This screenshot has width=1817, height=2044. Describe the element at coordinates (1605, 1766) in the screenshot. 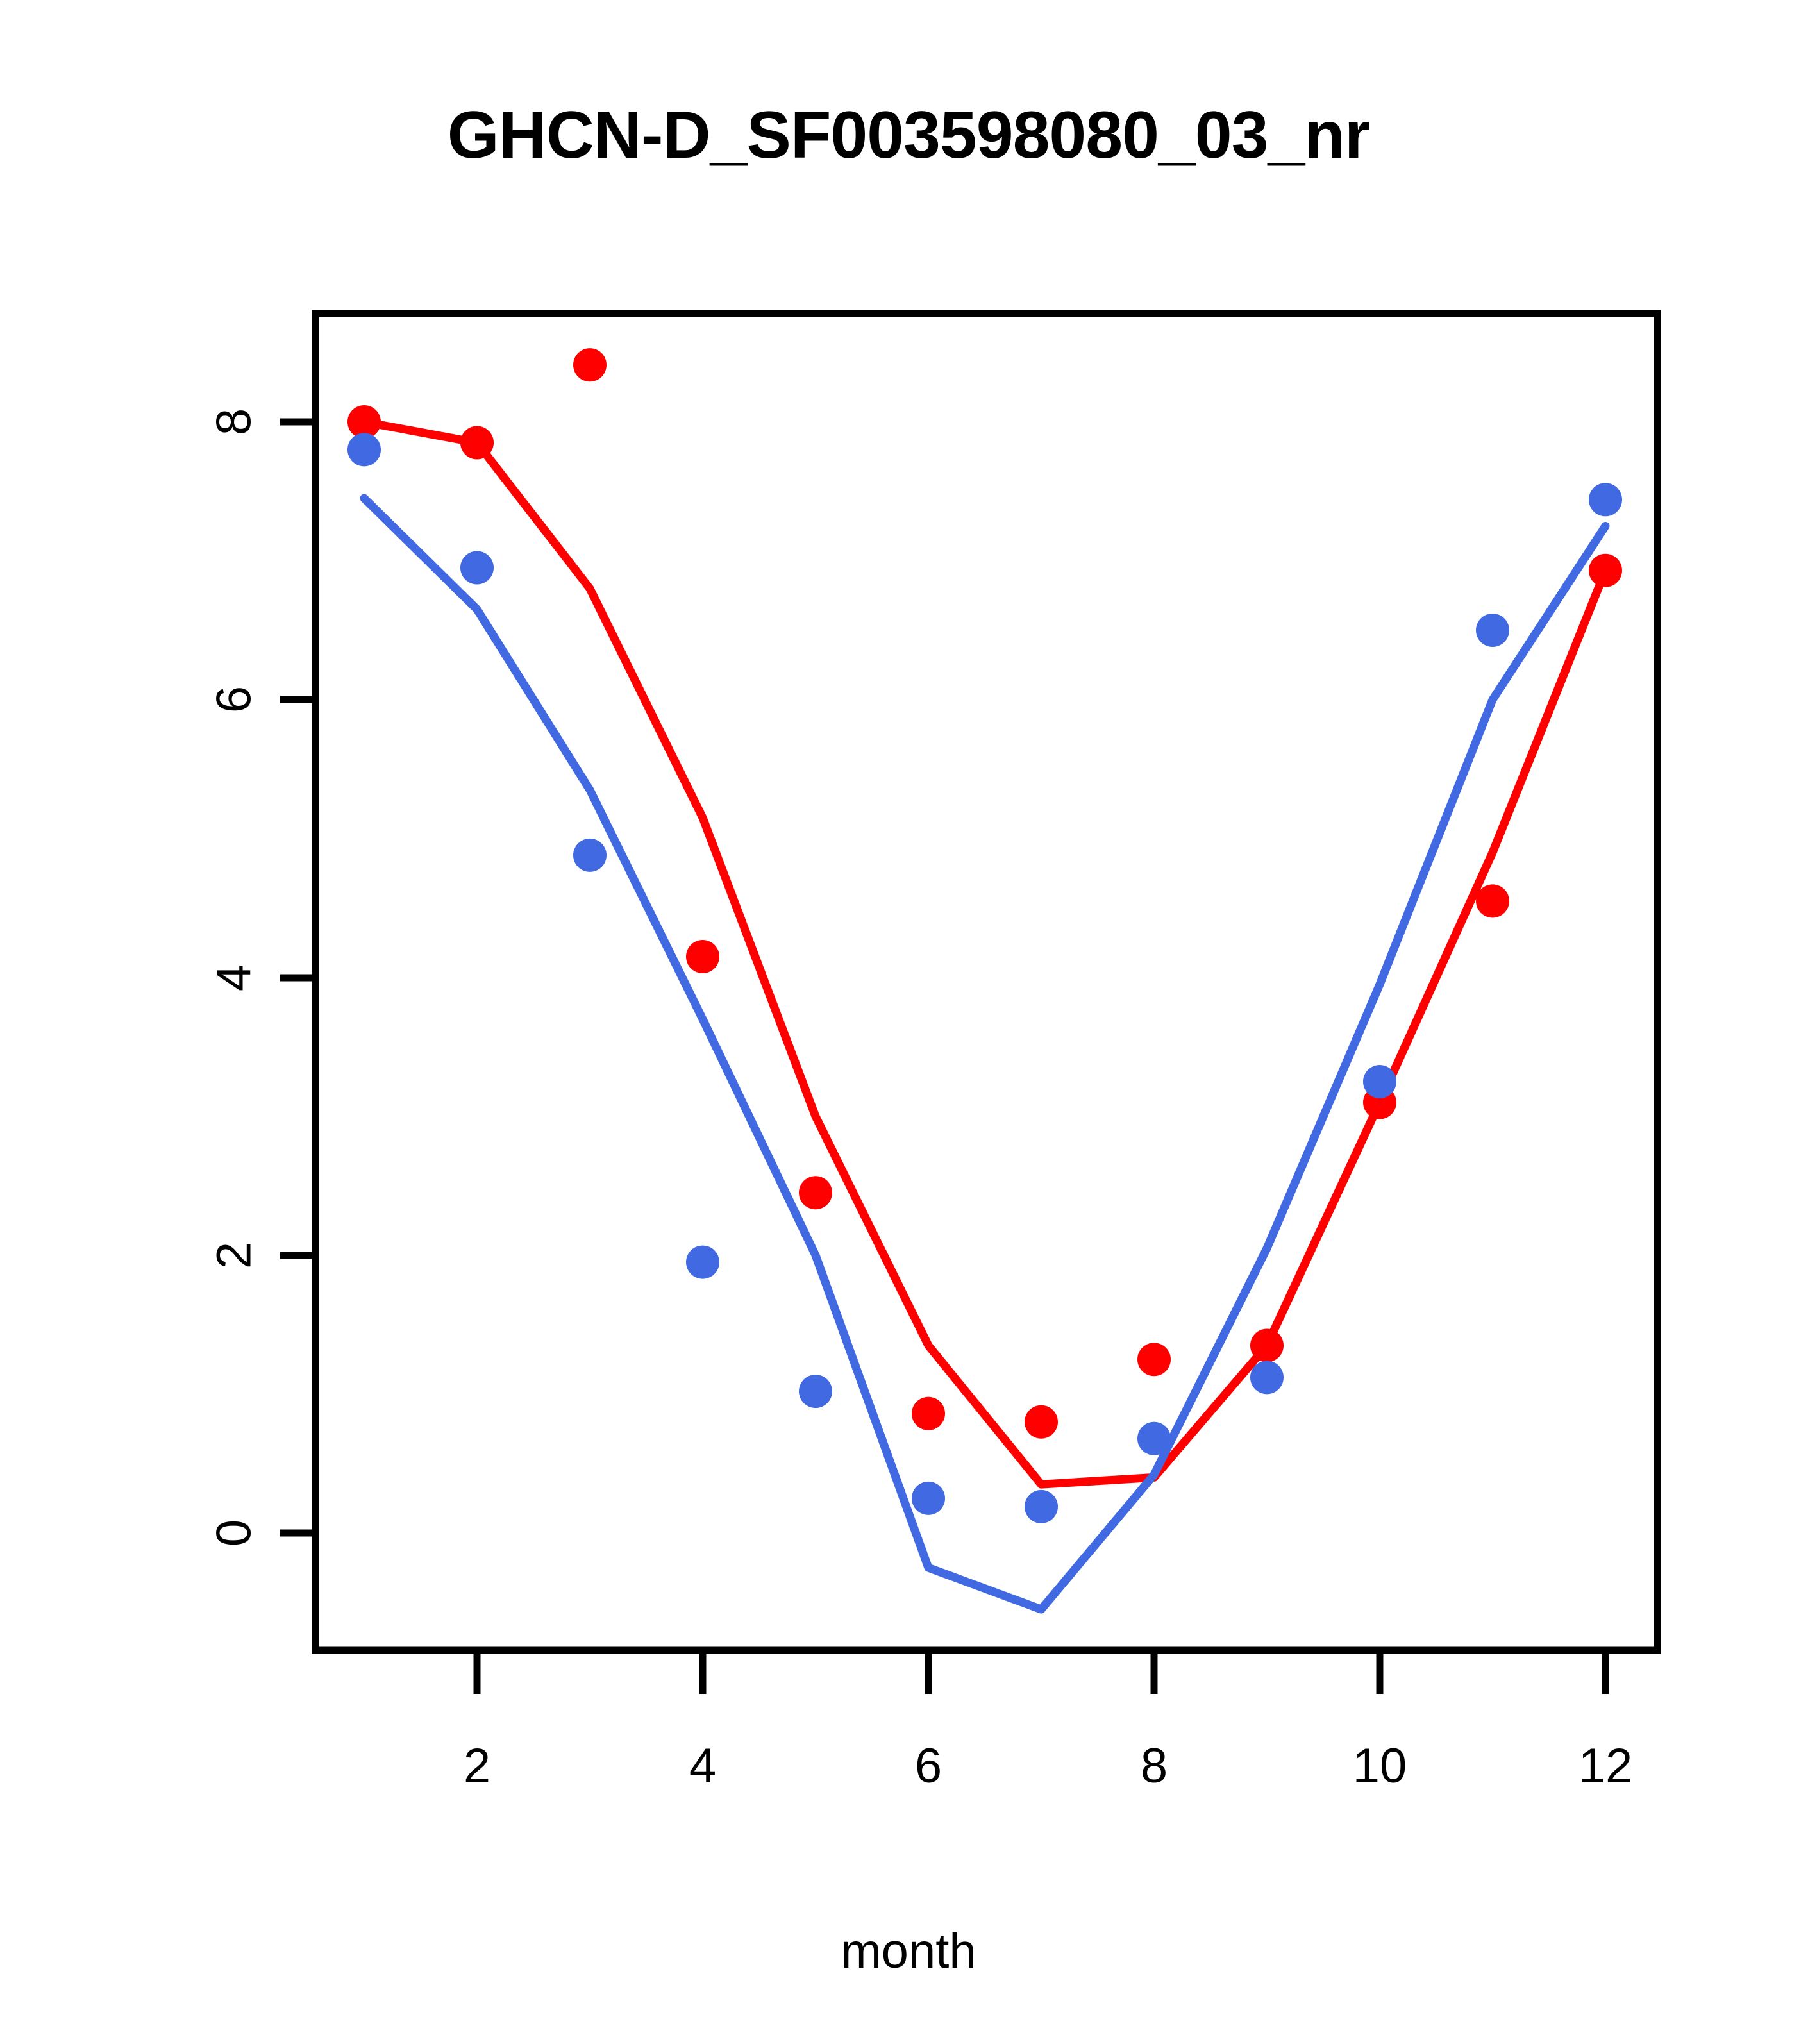

I see `x-tick-label-12: 12` at that location.